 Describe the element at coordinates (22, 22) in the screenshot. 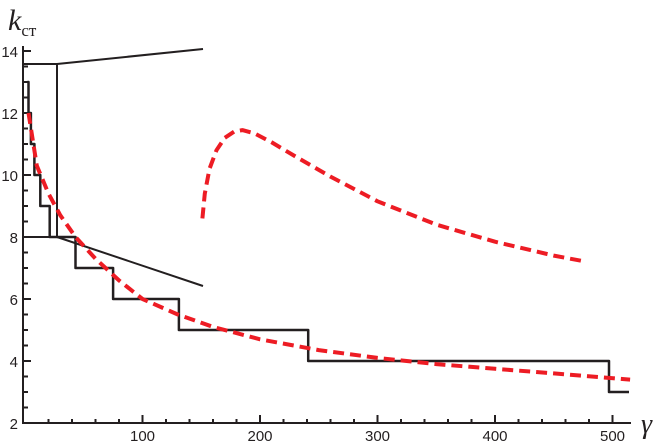

I see `y-axis-title: kст` at that location.